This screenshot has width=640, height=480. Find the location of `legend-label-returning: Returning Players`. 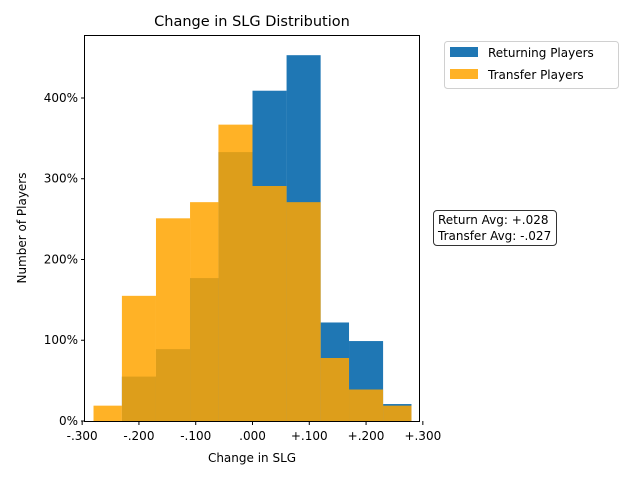

legend-label-returning: Returning Players is located at coordinates (541, 53).